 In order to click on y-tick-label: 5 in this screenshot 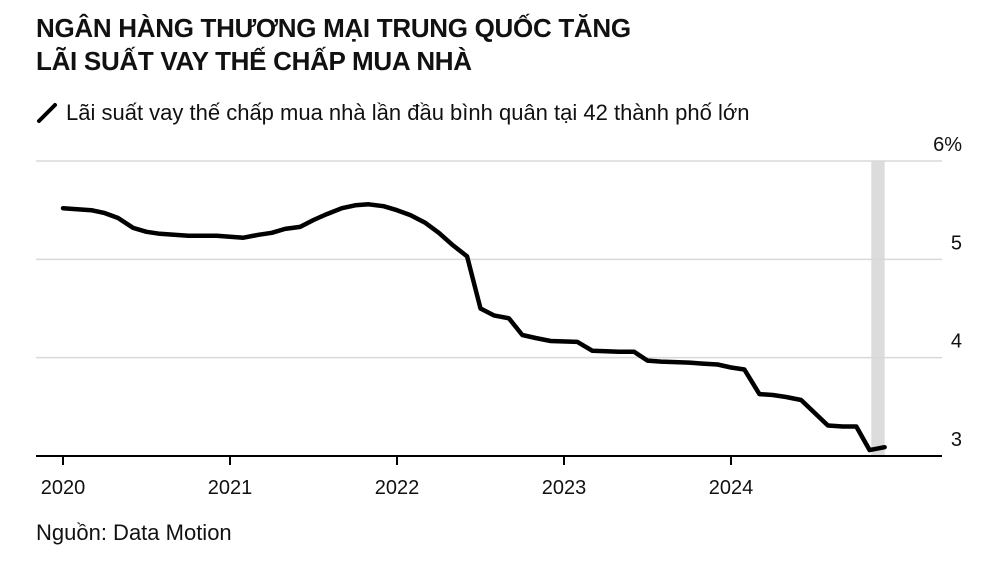, I will do `click(956, 243)`.